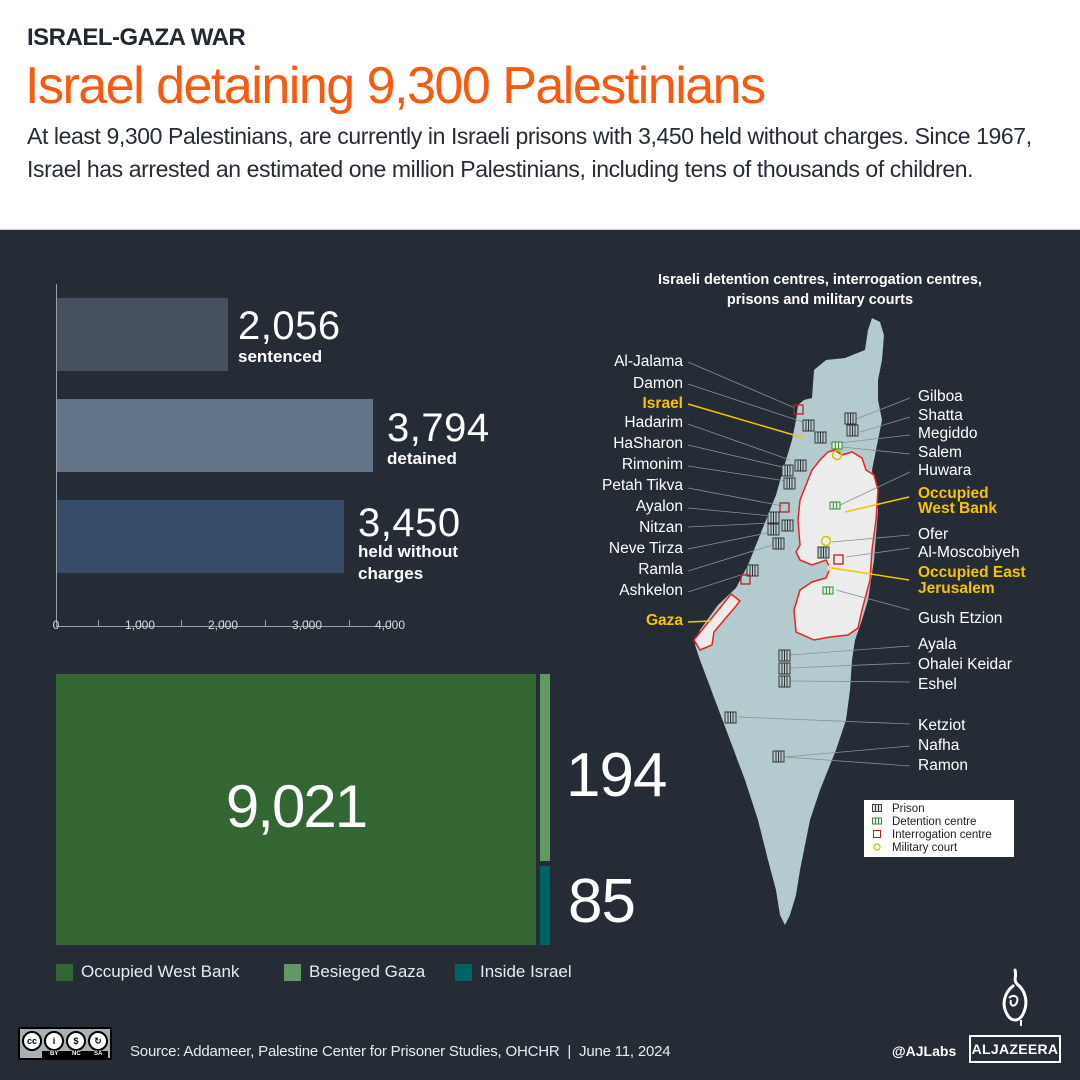  I want to click on map-label: Huwara, so click(945, 470).